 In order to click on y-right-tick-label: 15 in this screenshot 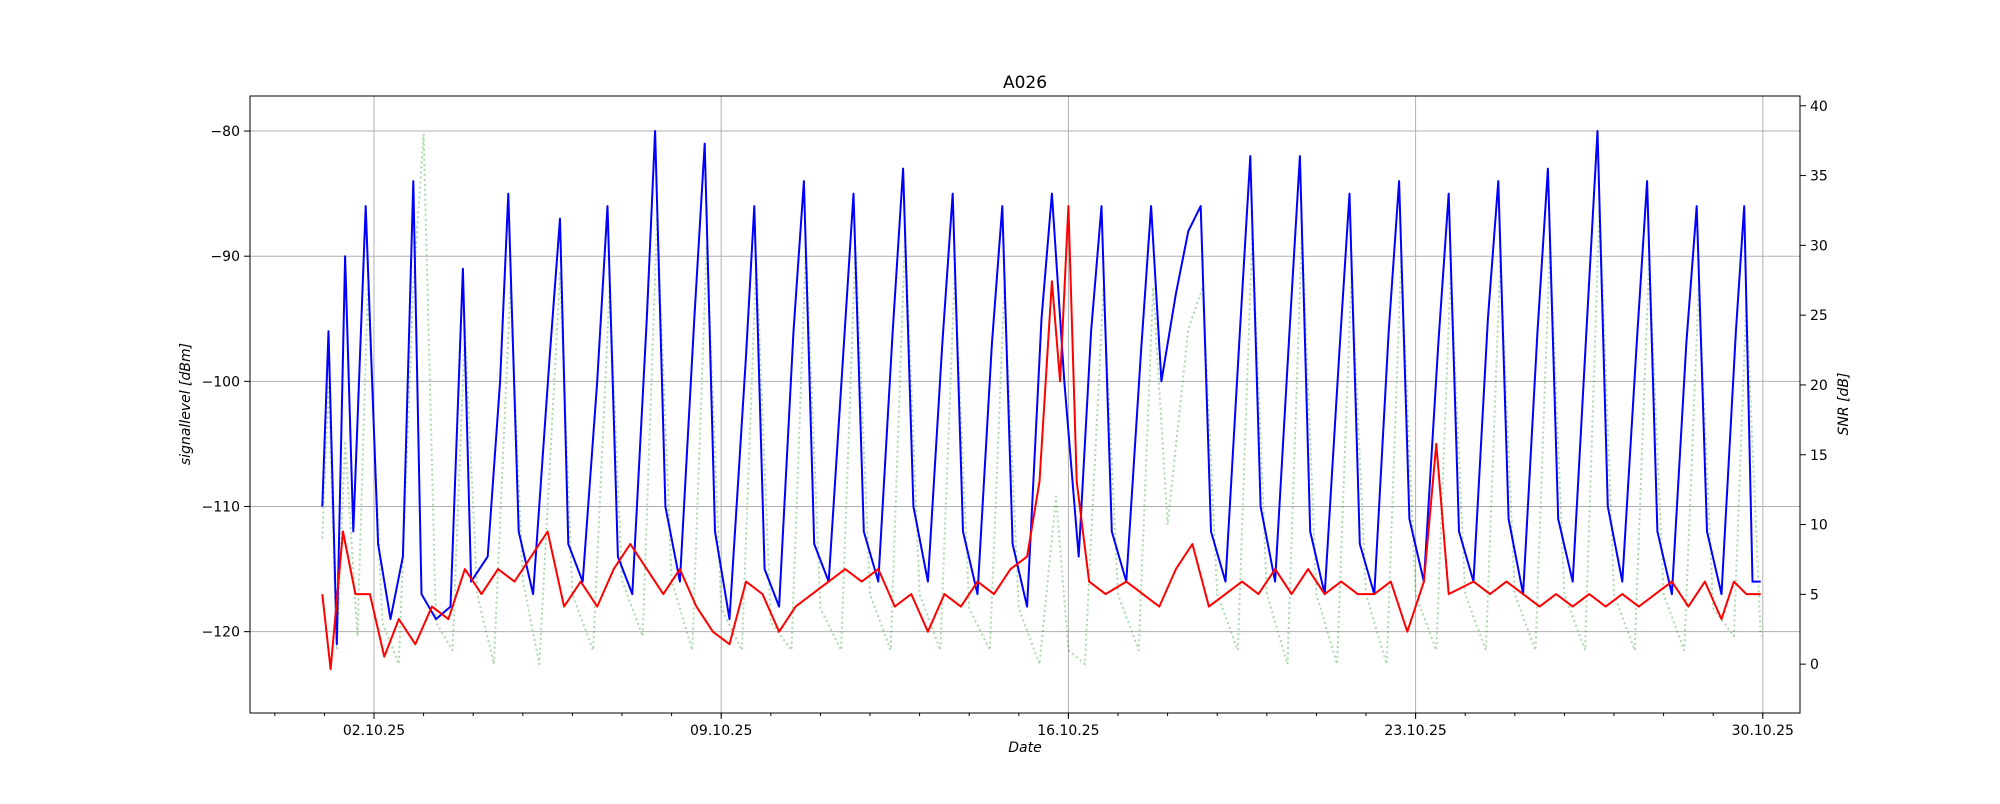, I will do `click(1819, 456)`.